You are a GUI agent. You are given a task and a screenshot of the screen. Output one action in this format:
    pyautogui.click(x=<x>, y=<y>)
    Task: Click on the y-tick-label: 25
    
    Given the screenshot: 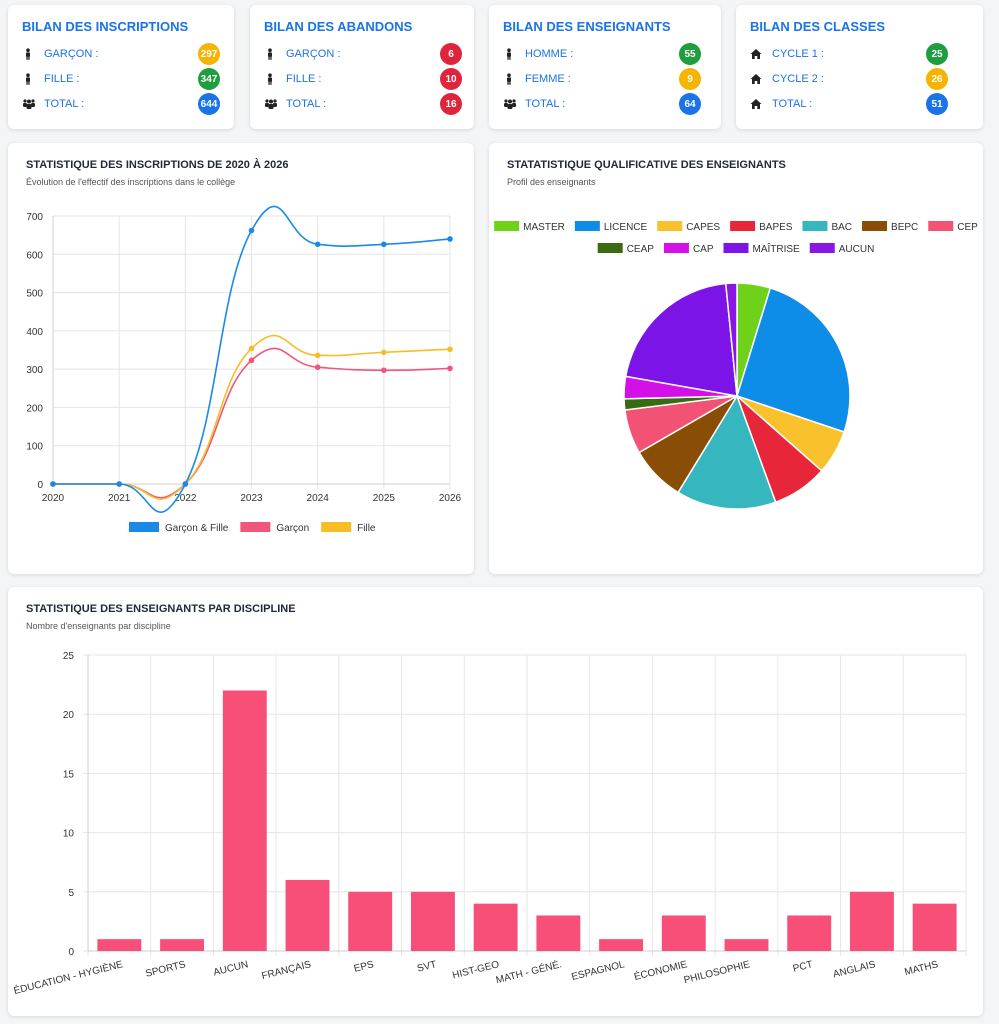 What is the action you would take?
    pyautogui.click(x=69, y=656)
    